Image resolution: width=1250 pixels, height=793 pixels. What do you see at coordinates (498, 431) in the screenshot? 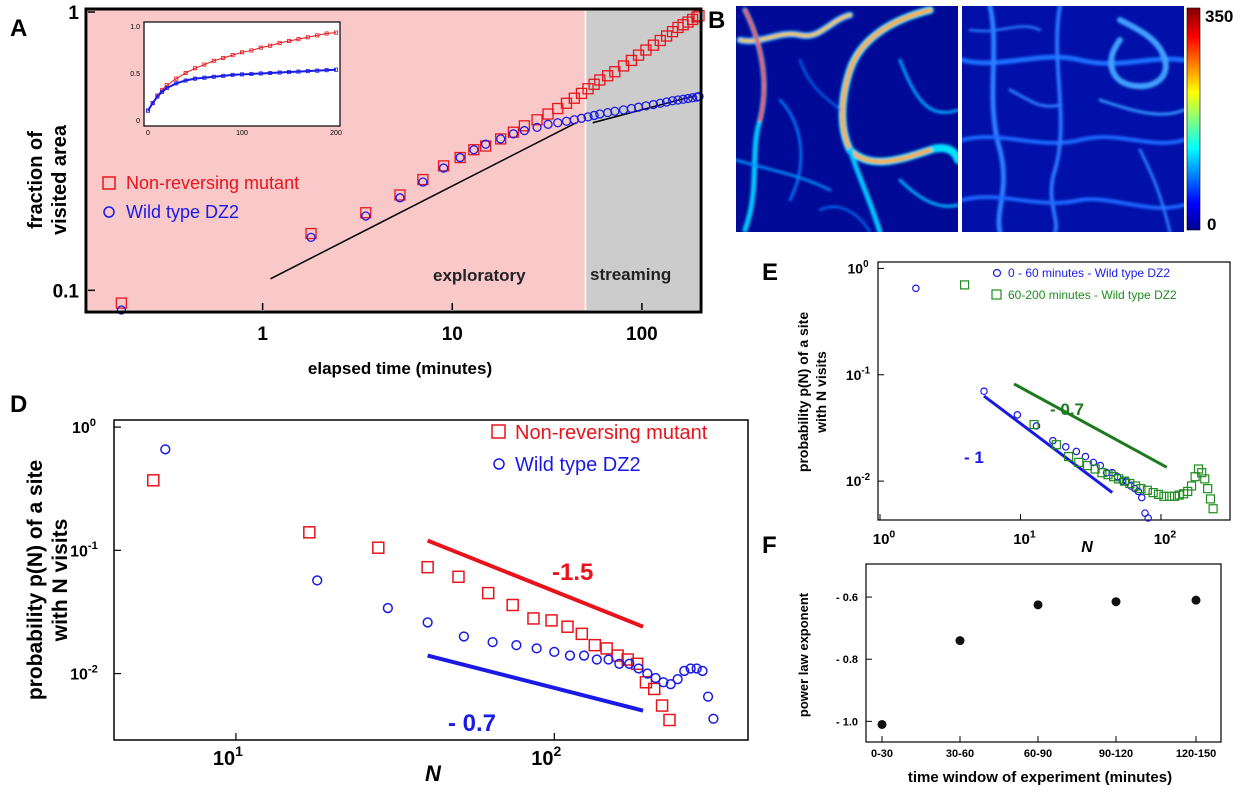
I see `panel-d-legend-swatch-mutant` at bounding box center [498, 431].